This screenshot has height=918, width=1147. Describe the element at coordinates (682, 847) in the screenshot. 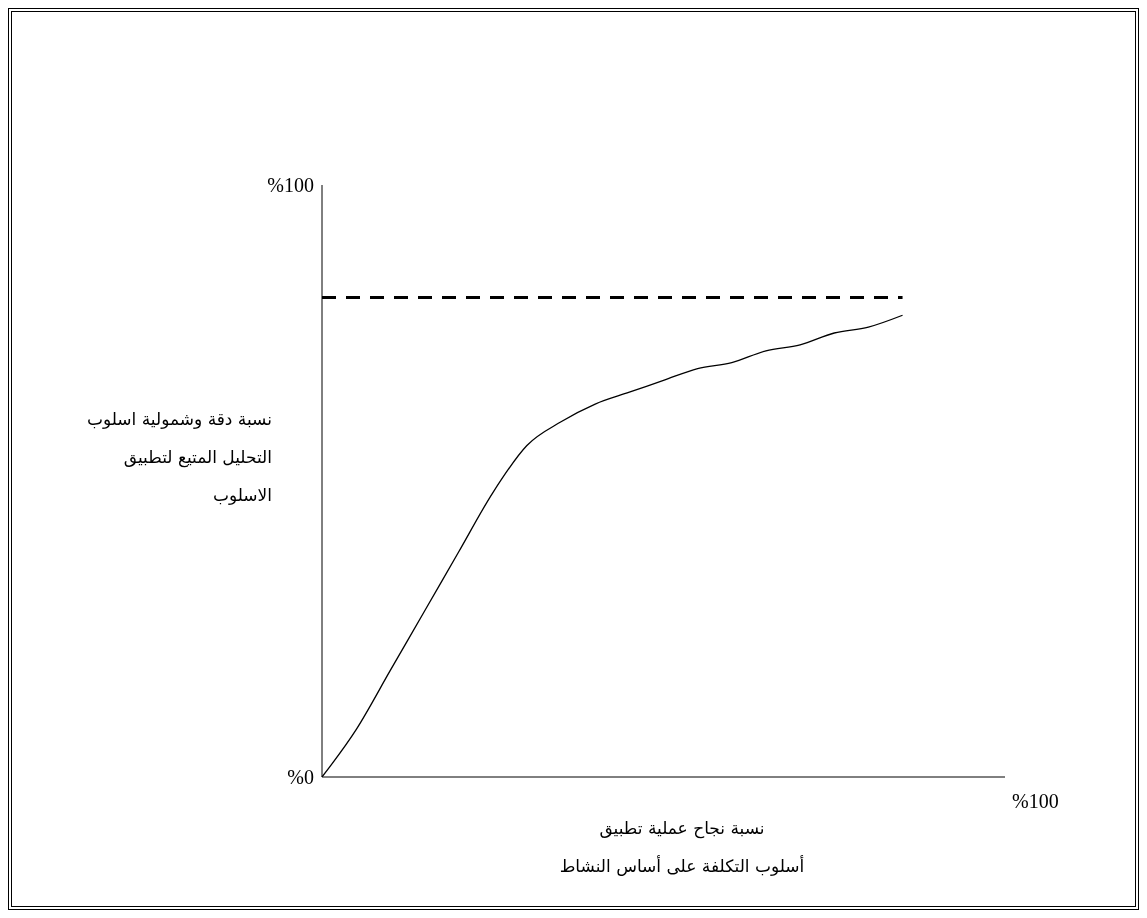

I see `x-axis-title: نسبة نجاح عملية تطبيق أسلوب التكلفة على أساس النشاط` at that location.